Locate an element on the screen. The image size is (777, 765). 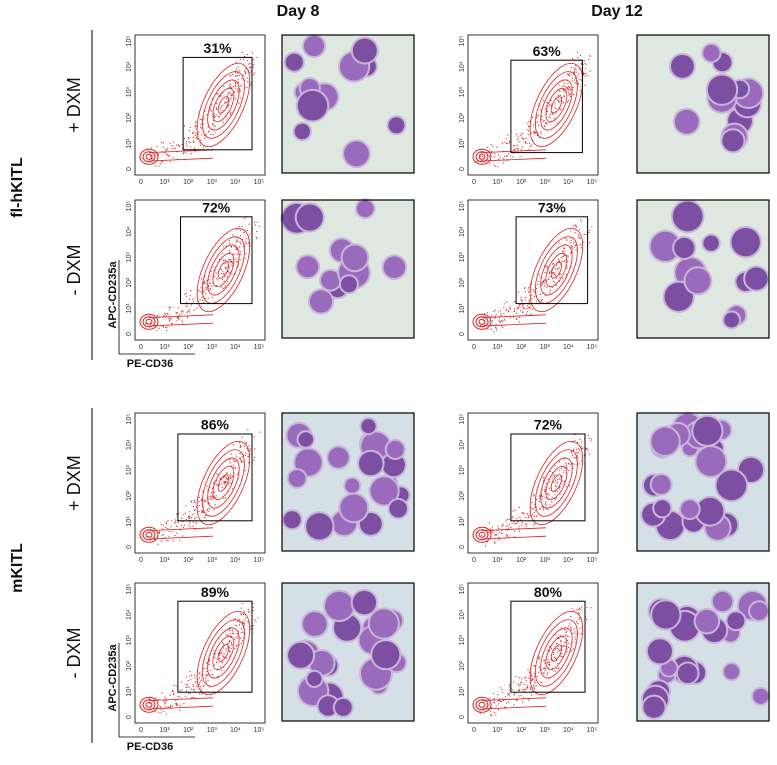
plot-frame is located at coordinates (533, 483).